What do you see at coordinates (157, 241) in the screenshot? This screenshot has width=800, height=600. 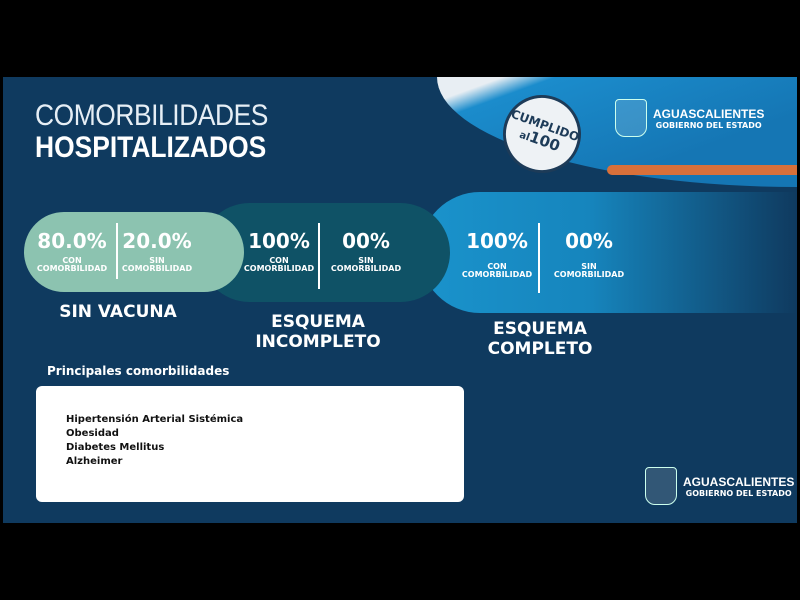 I see `stat-value: 20.0%` at bounding box center [157, 241].